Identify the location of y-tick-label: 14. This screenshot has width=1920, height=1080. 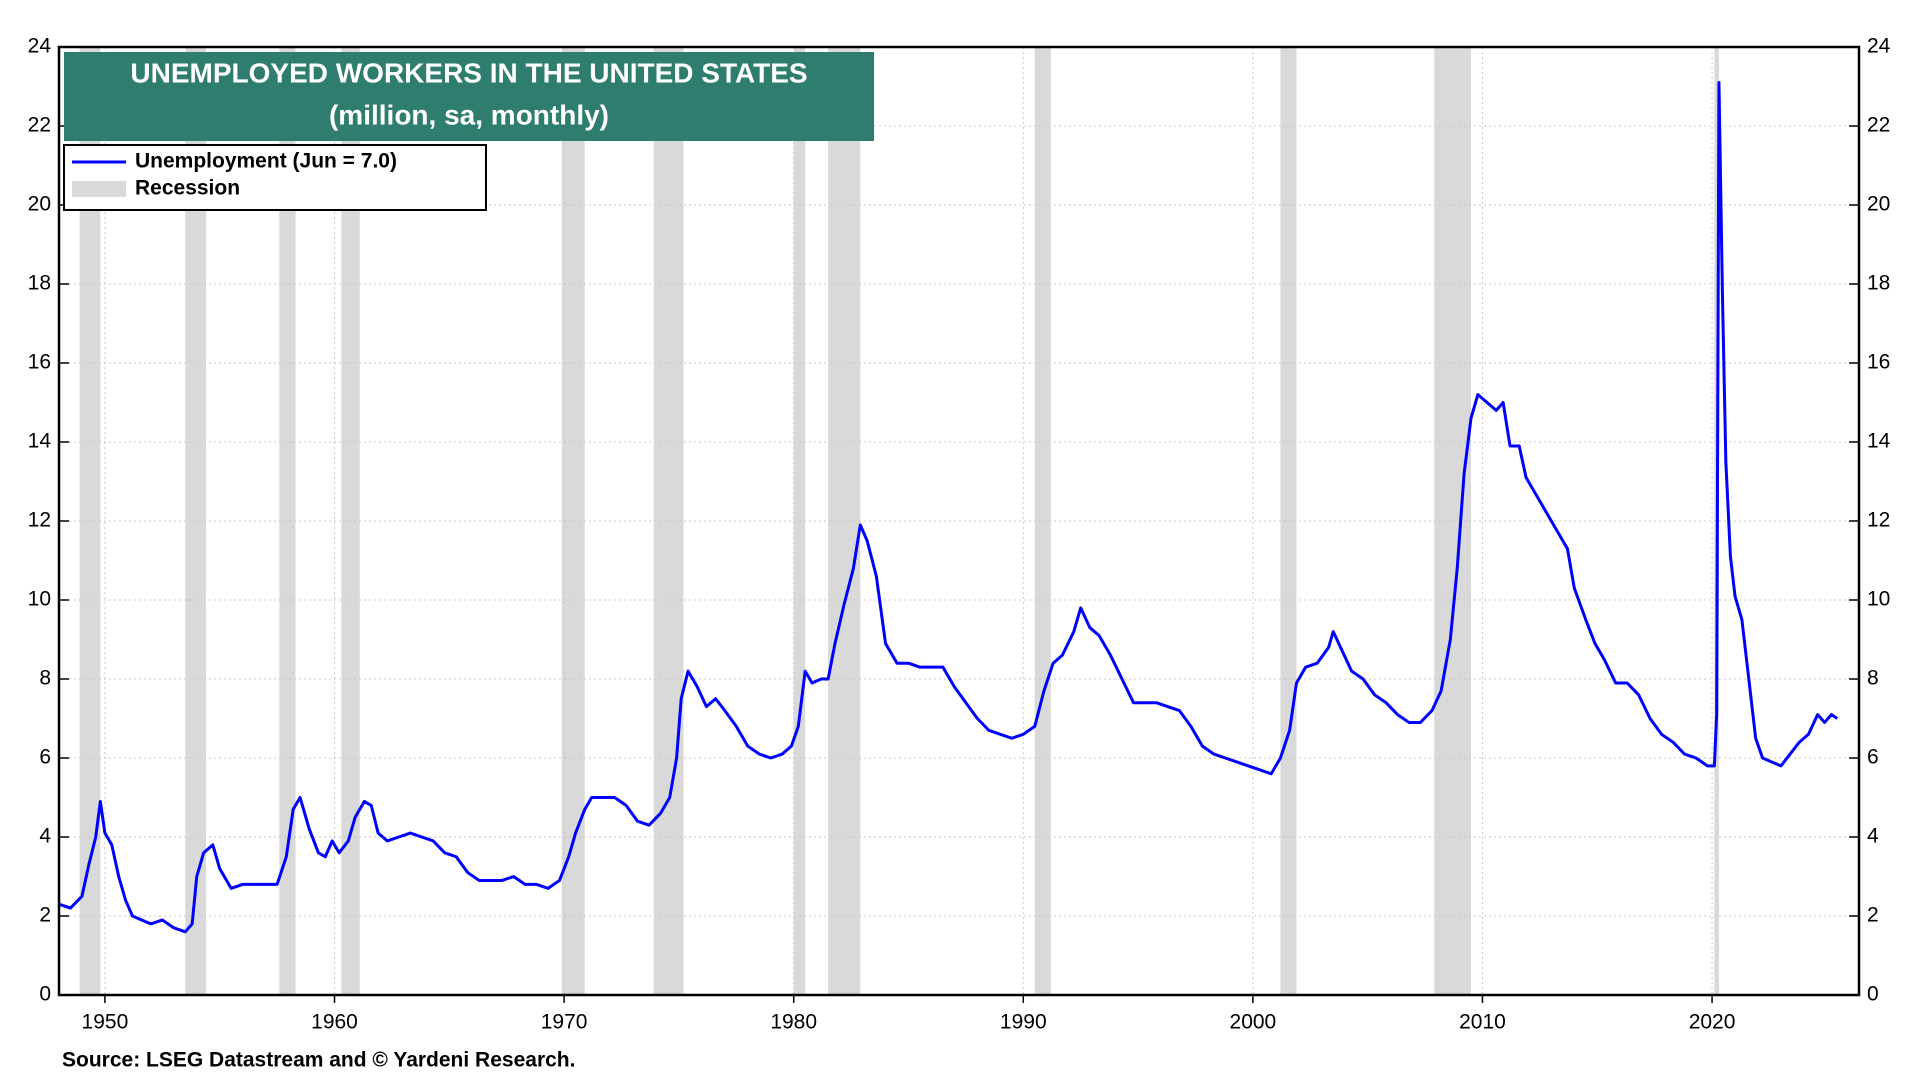
(40, 441).